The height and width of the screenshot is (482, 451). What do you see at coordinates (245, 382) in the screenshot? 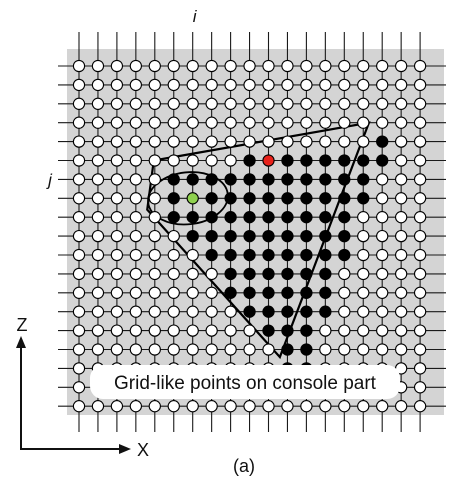
I see `caption-box: Grid-like points on console part` at bounding box center [245, 382].